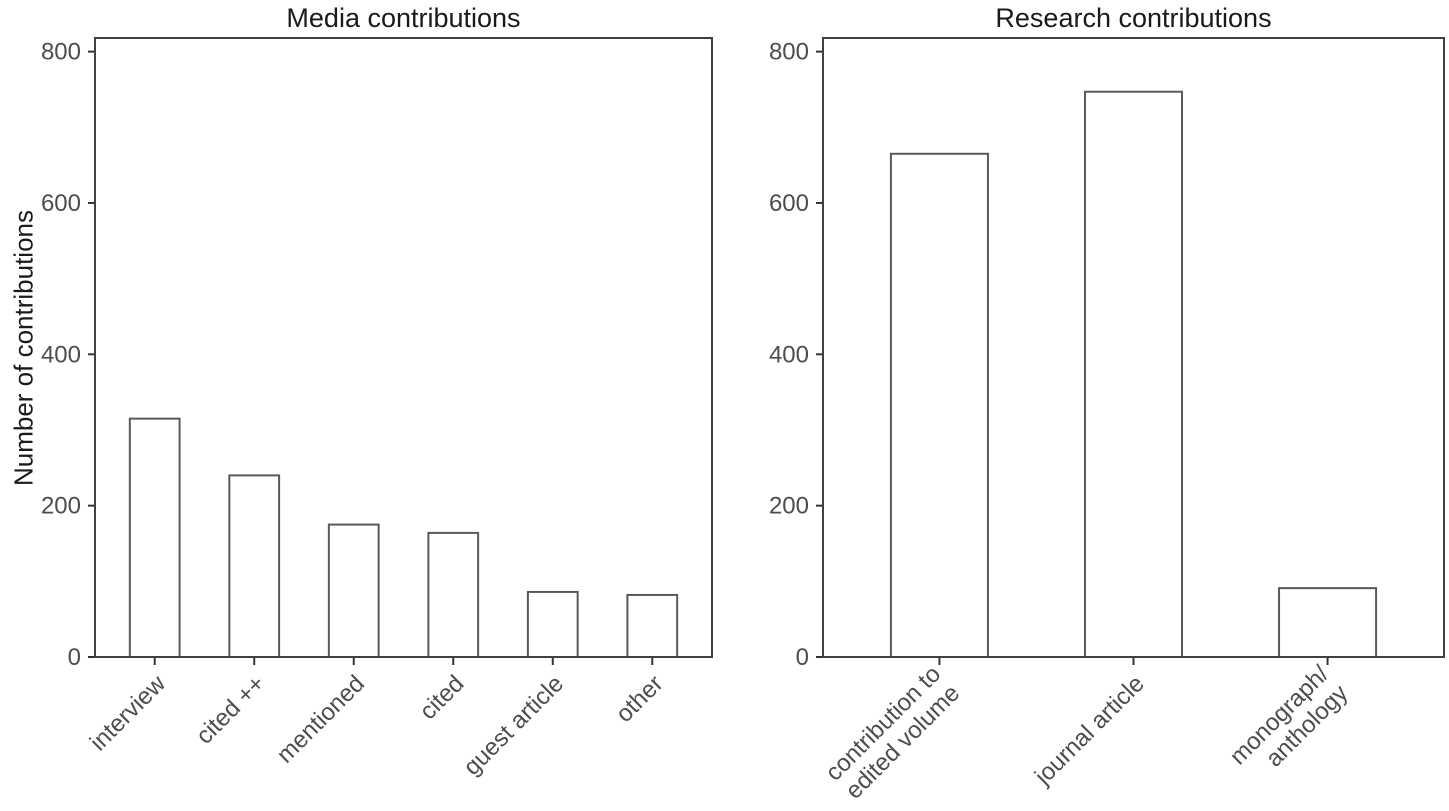 The image size is (1449, 811). What do you see at coordinates (128, 713) in the screenshot?
I see `x-axis-category-label: interview` at bounding box center [128, 713].